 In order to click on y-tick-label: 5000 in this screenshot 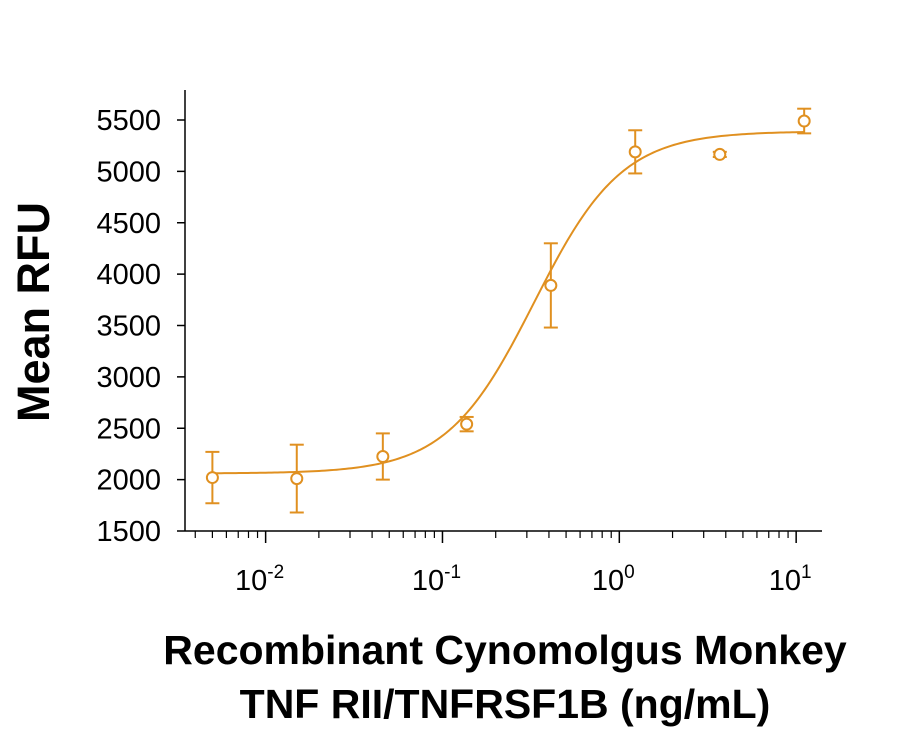, I will do `click(128, 172)`.